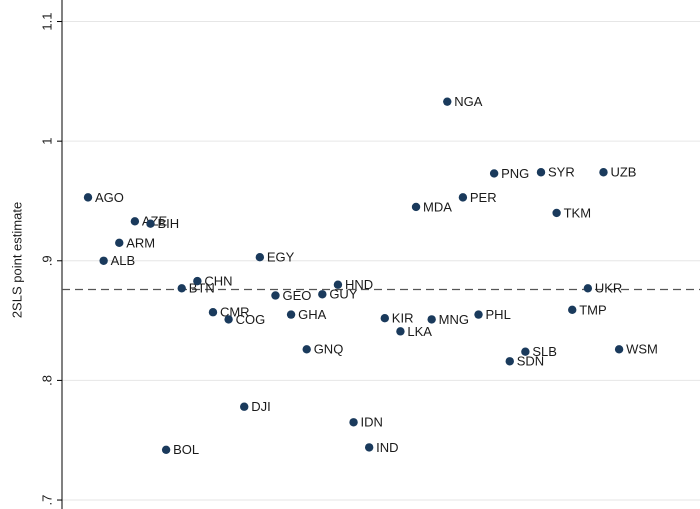 The width and height of the screenshot is (700, 509). I want to click on point-label: HND, so click(359, 284).